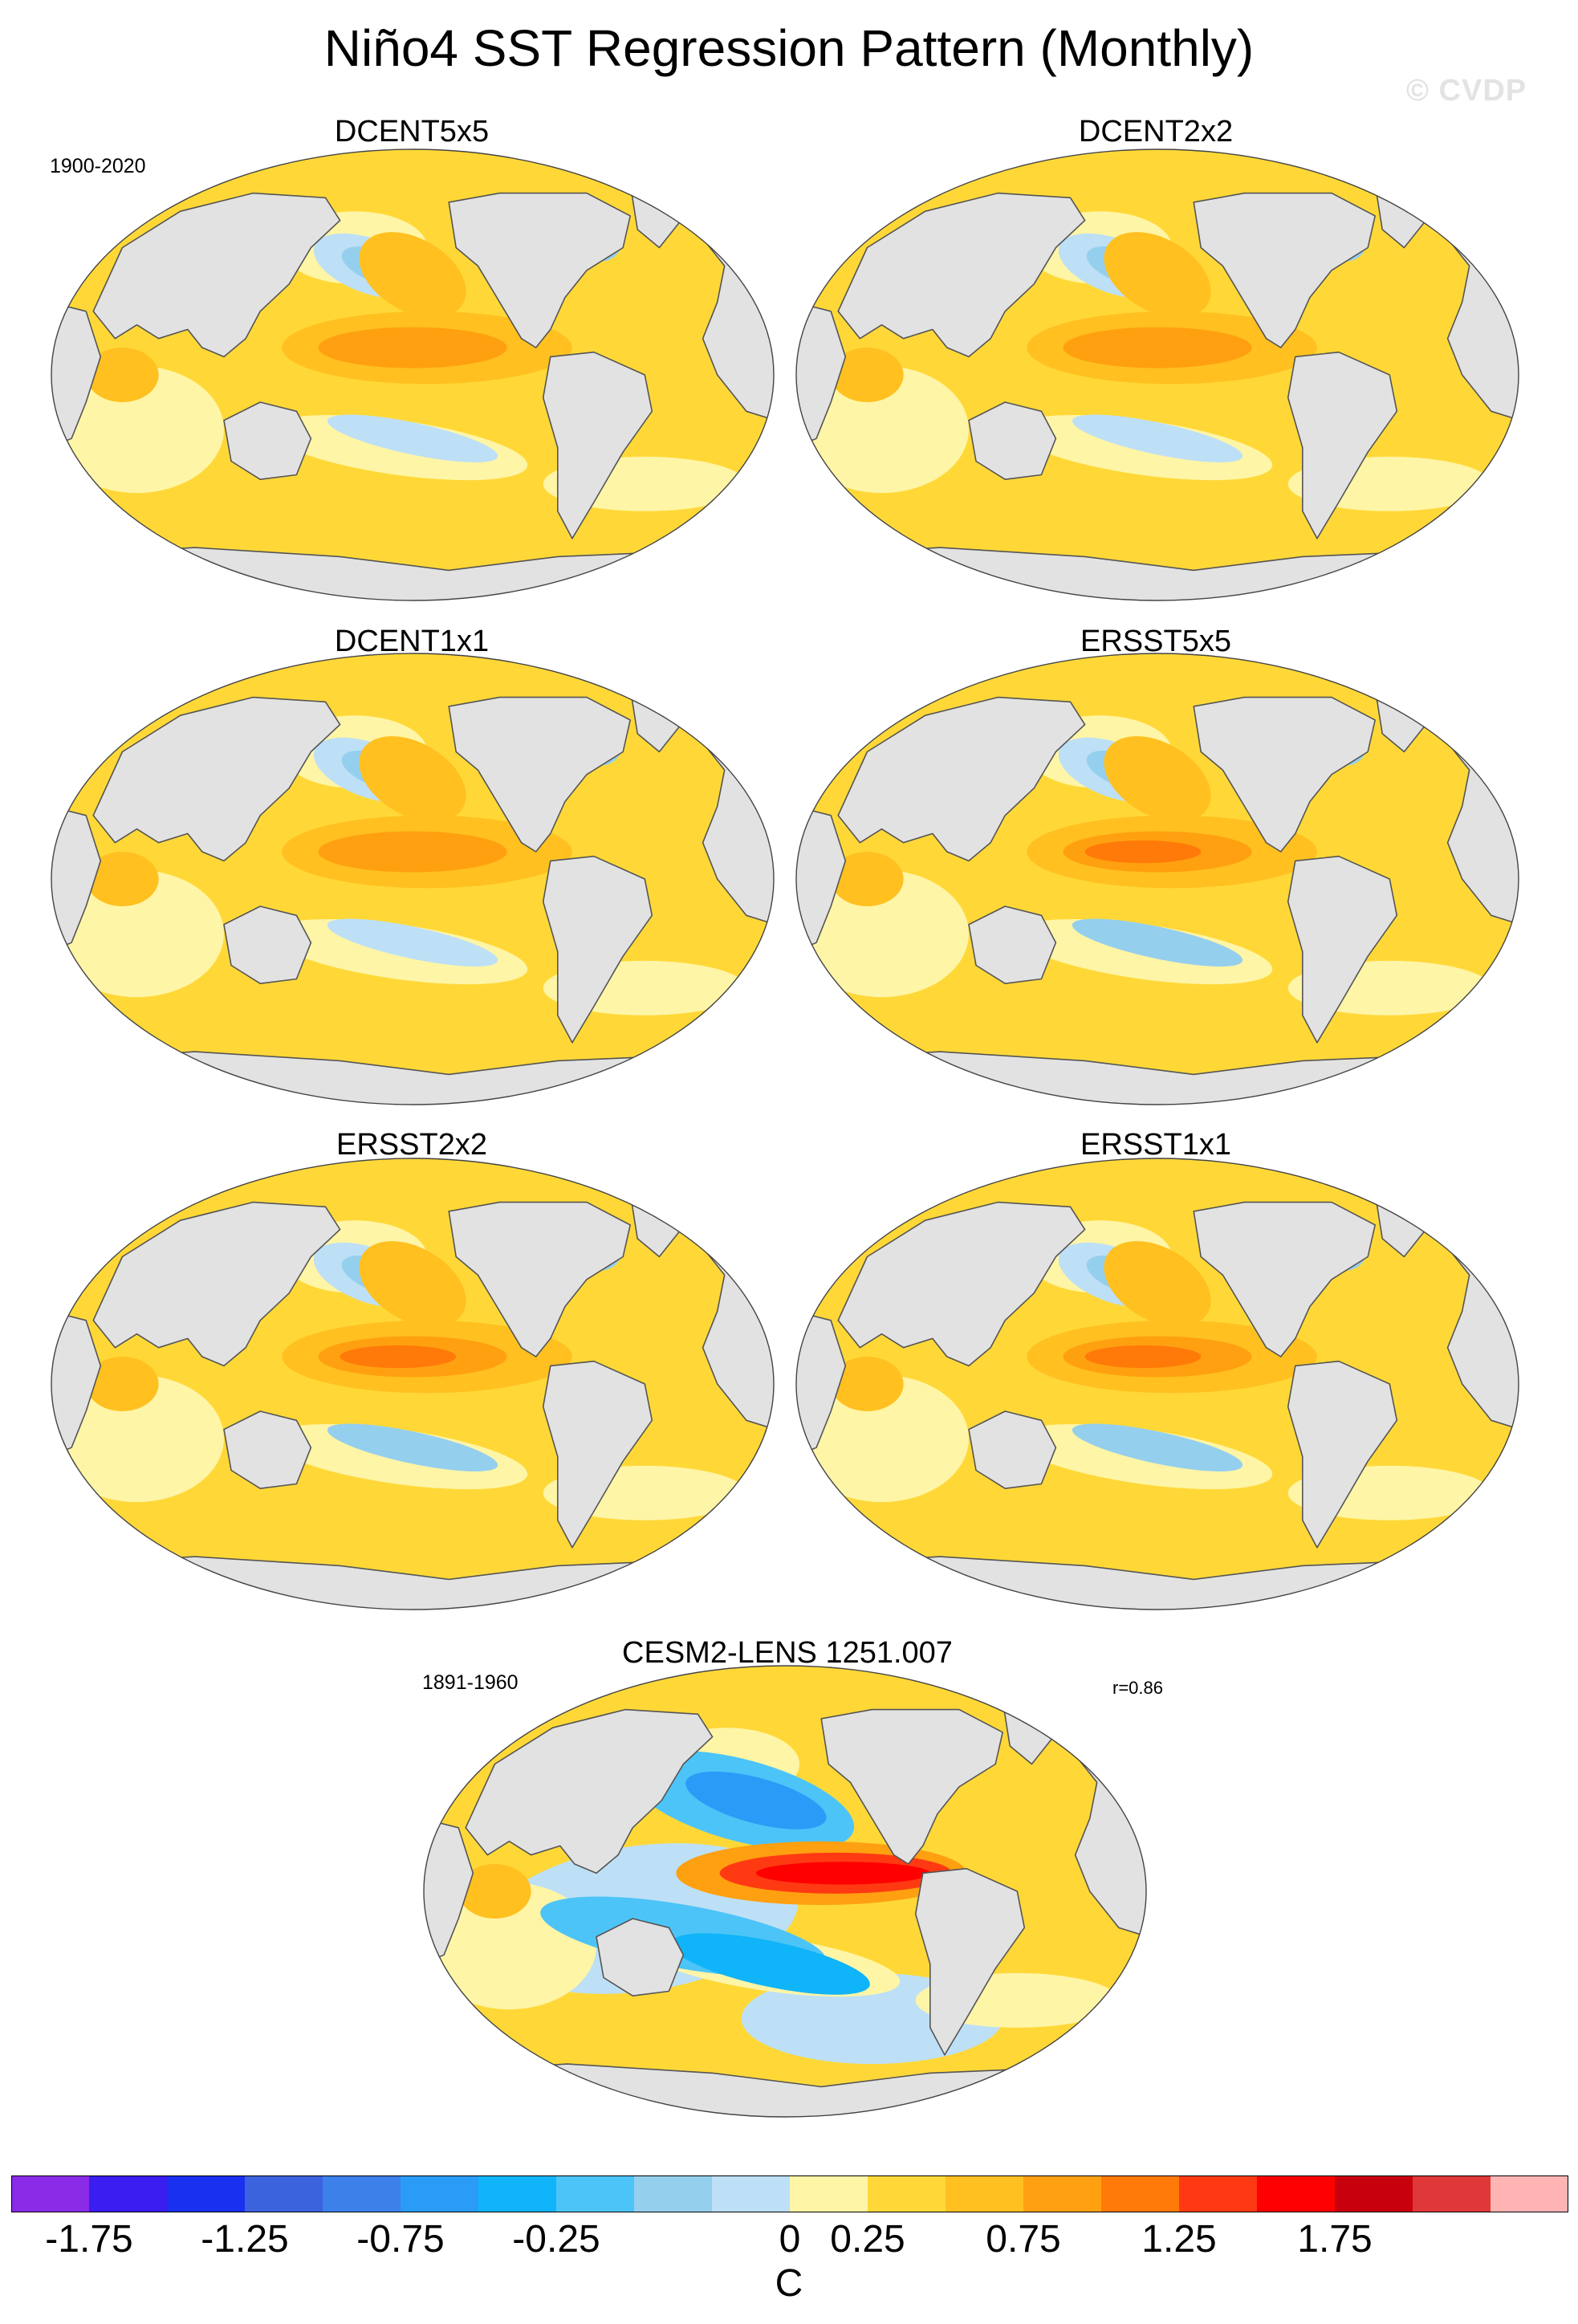  I want to click on sst-map-ersst2x2, so click(413, 1384).